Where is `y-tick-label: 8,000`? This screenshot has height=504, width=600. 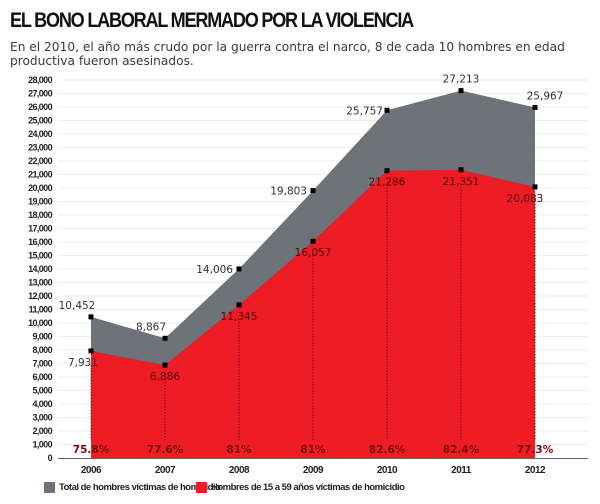 y-tick-label: 8,000 is located at coordinates (42, 350).